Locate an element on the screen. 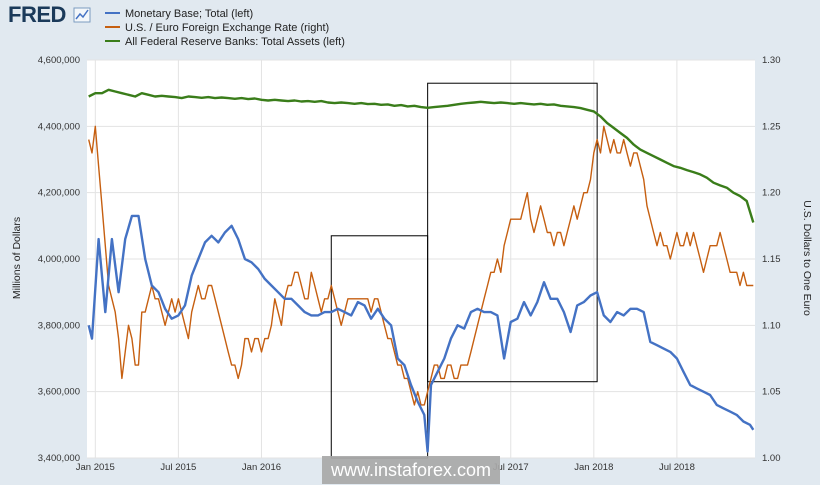 The image size is (820, 485). y-tick-left: 4,200,000 is located at coordinates (59, 193).